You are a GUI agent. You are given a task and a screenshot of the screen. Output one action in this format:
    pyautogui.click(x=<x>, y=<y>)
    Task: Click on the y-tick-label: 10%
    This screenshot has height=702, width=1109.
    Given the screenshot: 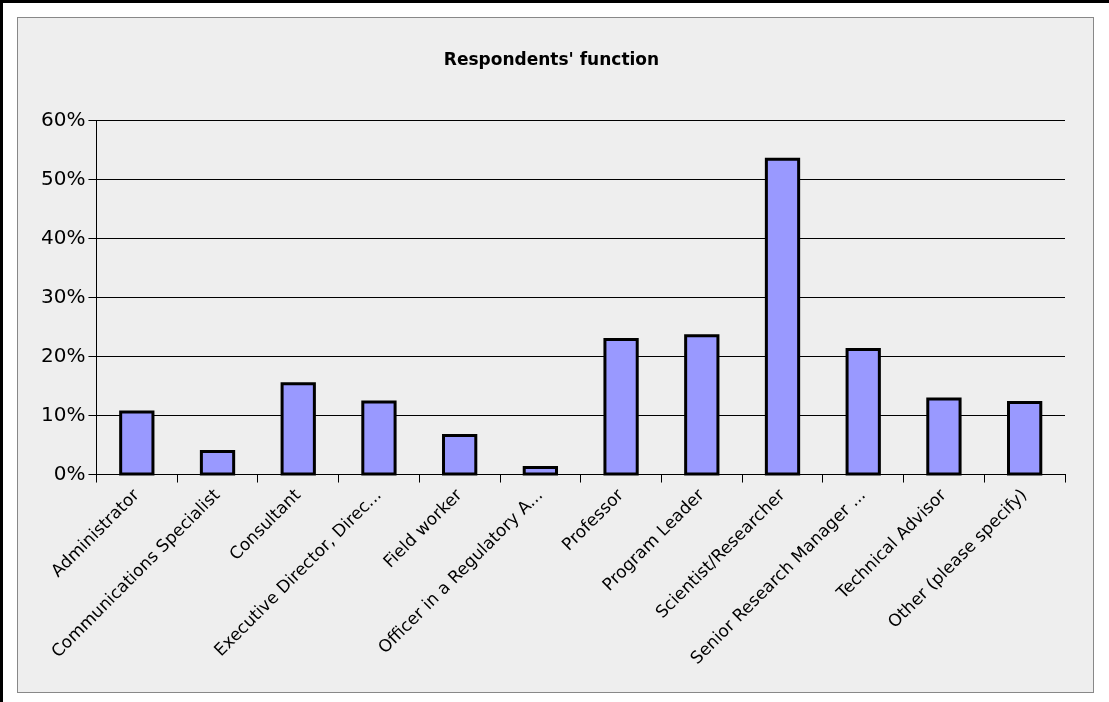 What is the action you would take?
    pyautogui.click(x=63, y=413)
    